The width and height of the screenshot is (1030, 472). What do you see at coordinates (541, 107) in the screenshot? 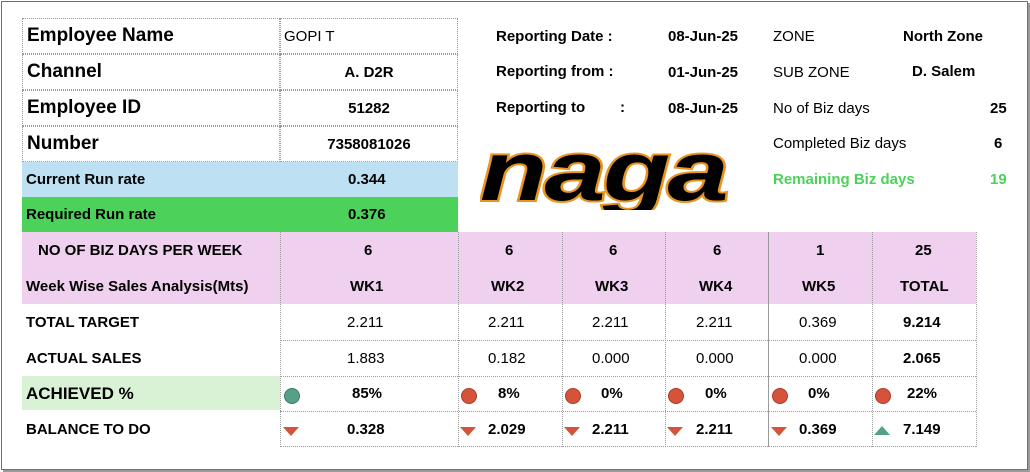
I see `reporting-to-label: Reporting to` at bounding box center [541, 107].